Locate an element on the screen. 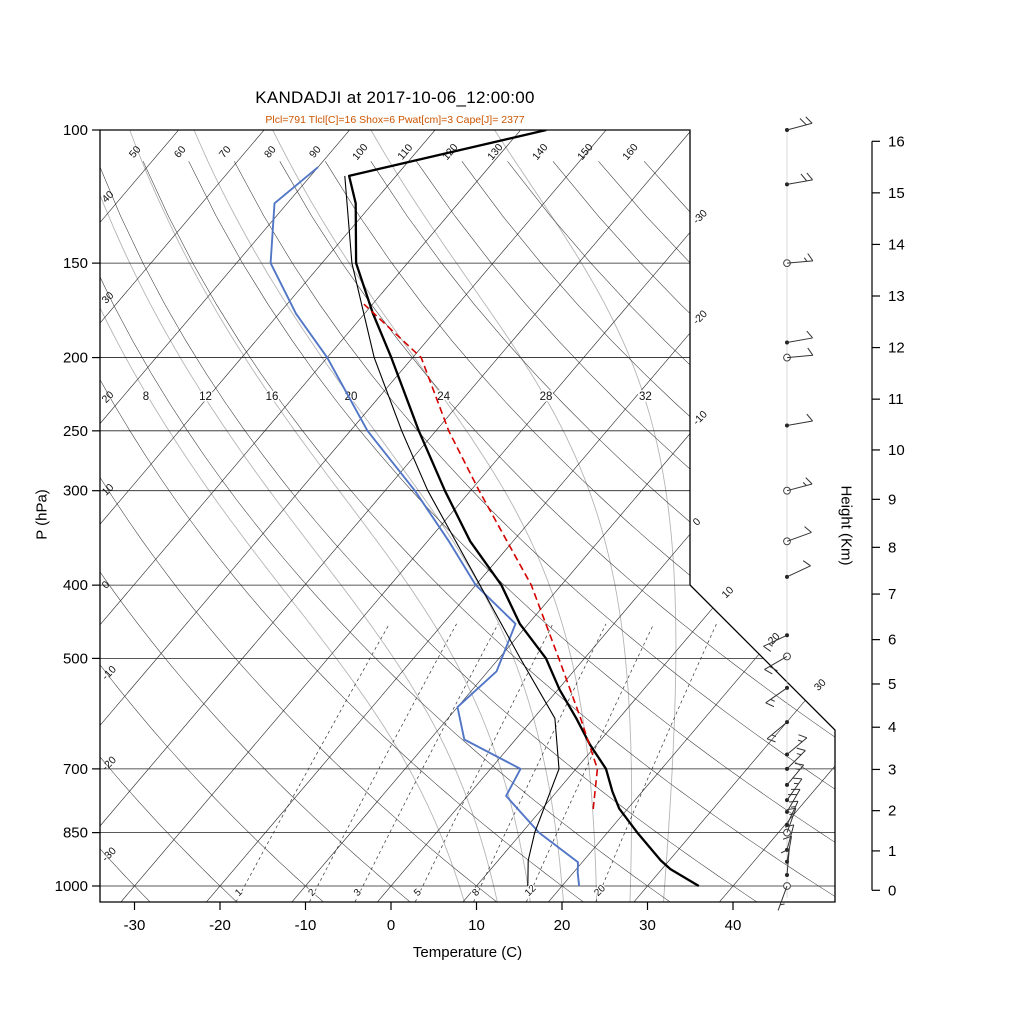 The image size is (1024, 1024). wet_bulb-curve is located at coordinates (452, 531).